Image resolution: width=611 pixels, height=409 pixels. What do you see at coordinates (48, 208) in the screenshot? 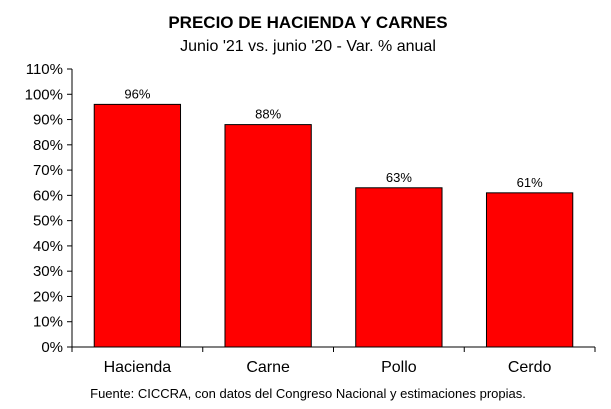
I see `y-axis-ticks: 0% 10% 20% 30% 40% 50% 60% 70% 80% 90% 100% 110%` at bounding box center [48, 208].